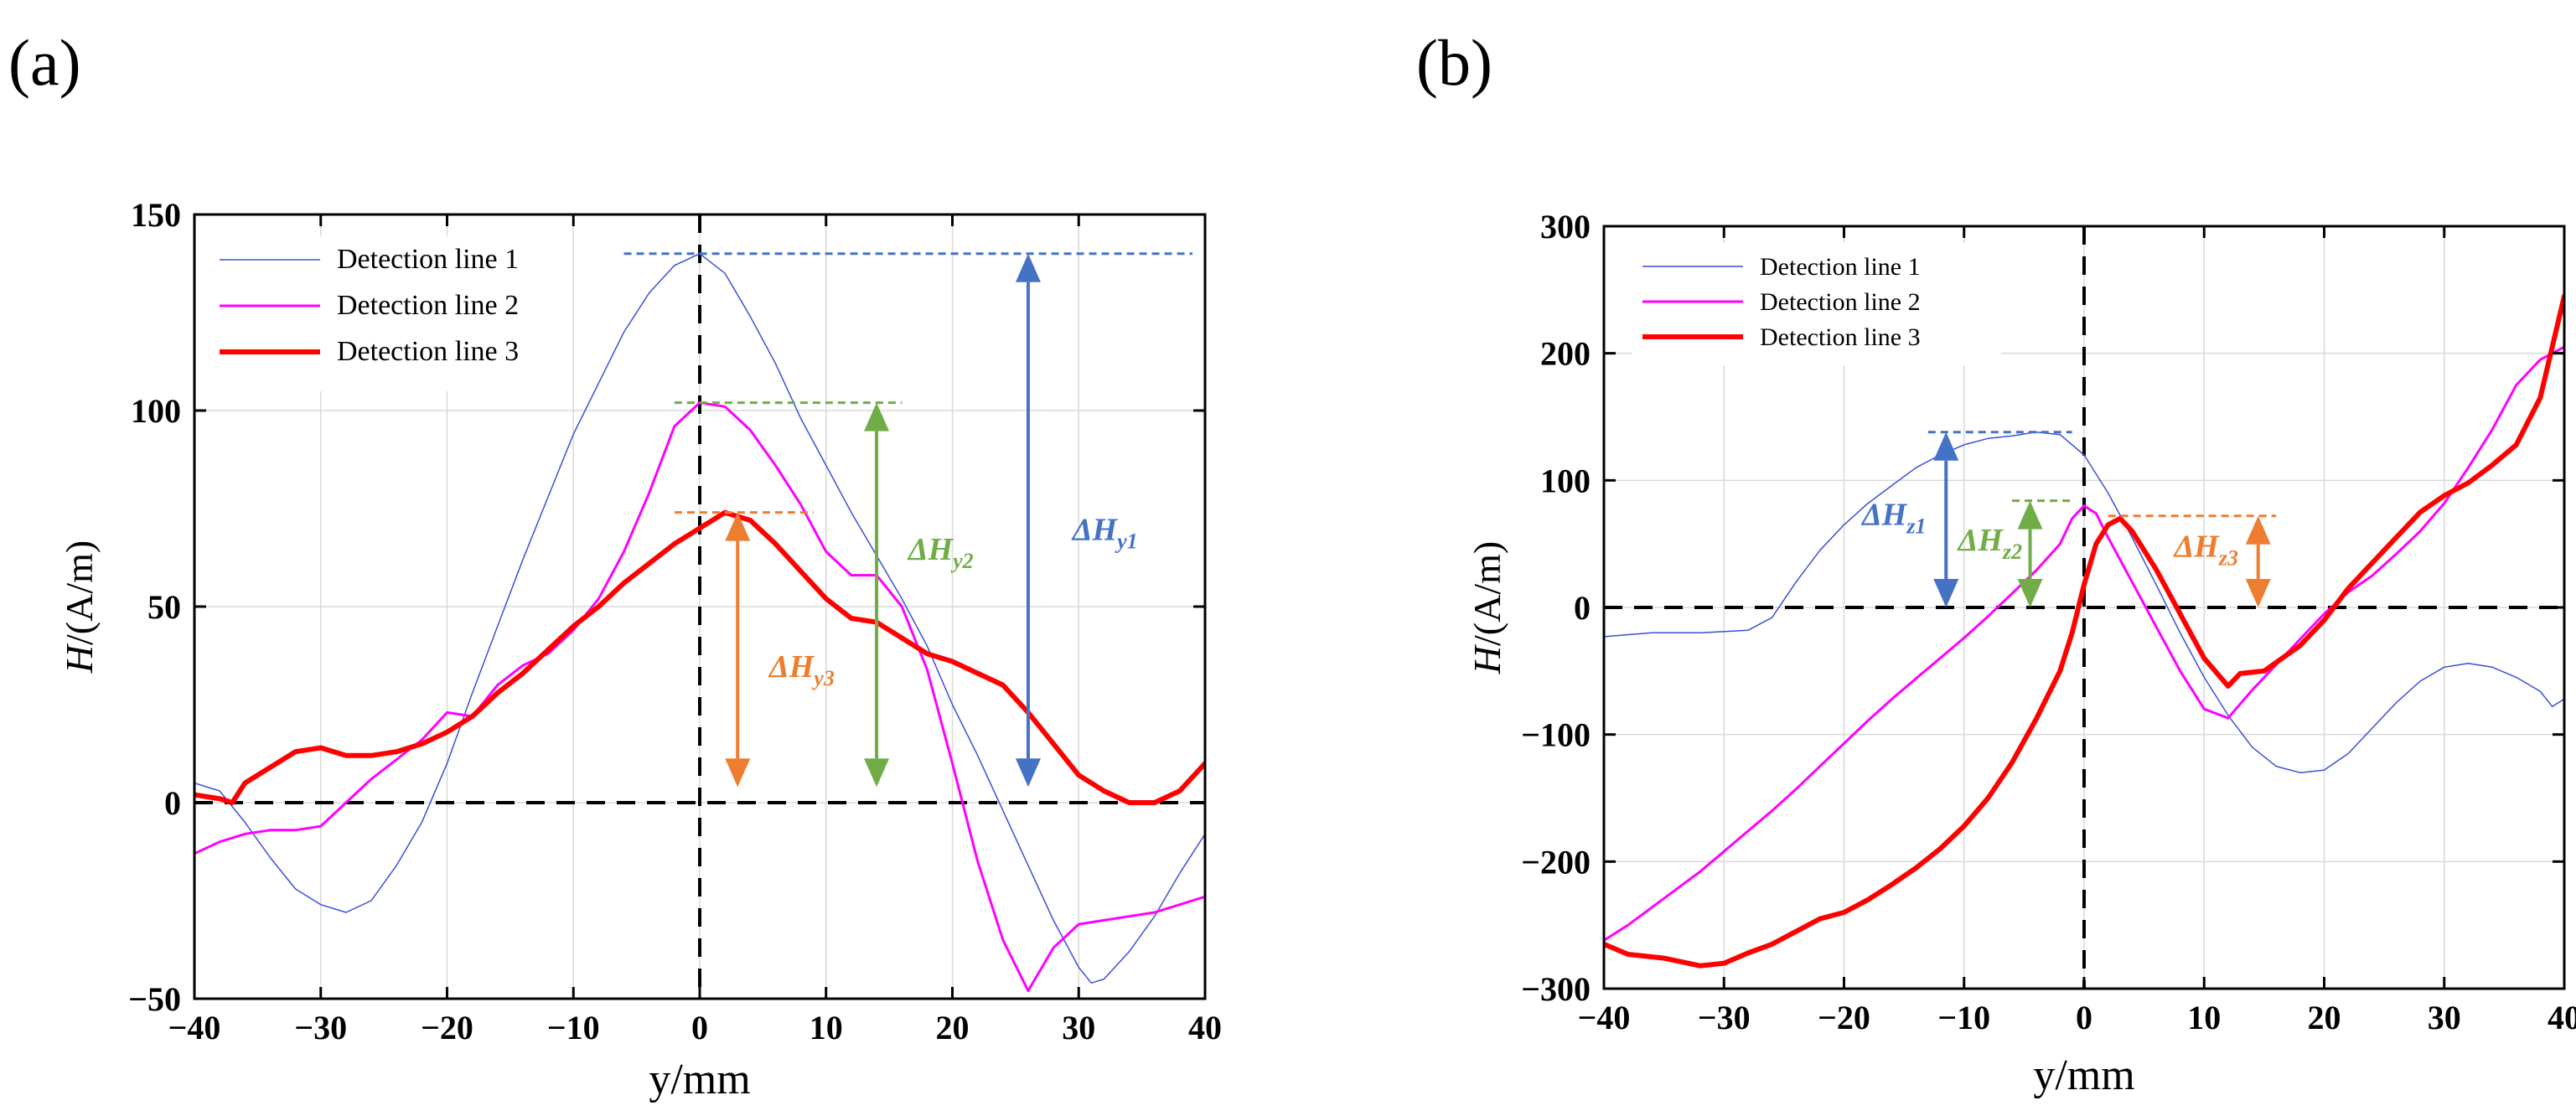 This screenshot has height=1116, width=2576. What do you see at coordinates (2258, 530) in the screenshot?
I see `annotation-arrowhead-top-z3` at bounding box center [2258, 530].